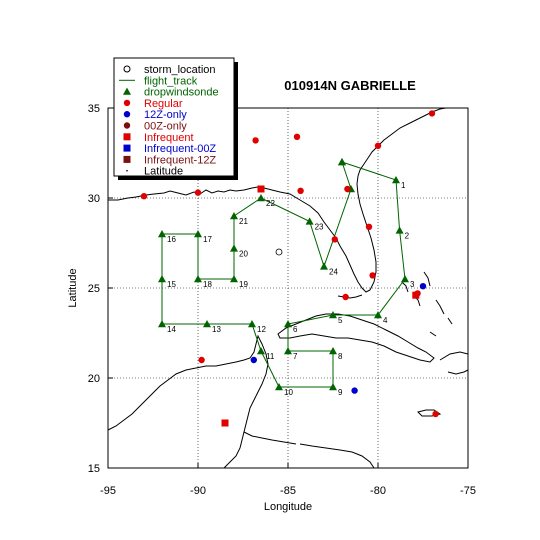  I want to click on waypoint-label: 14, so click(171, 329).